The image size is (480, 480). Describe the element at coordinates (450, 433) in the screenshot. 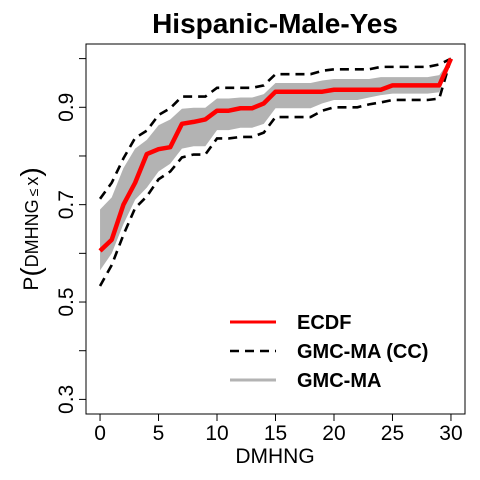

I see `x-tick-label: 30` at that location.